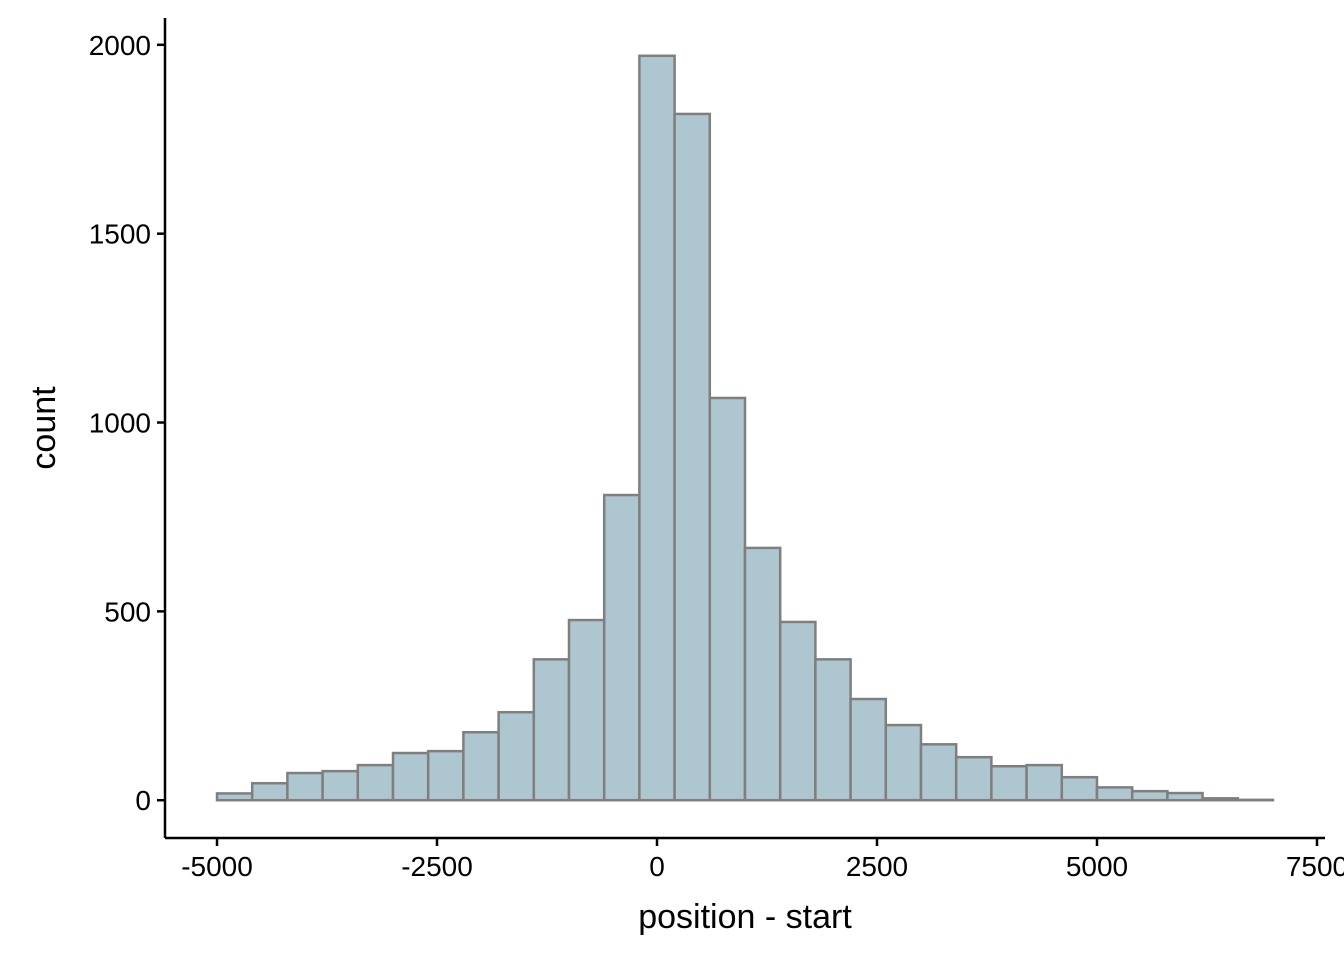  Describe the element at coordinates (657, 866) in the screenshot. I see `x-tick-label: 0` at that location.